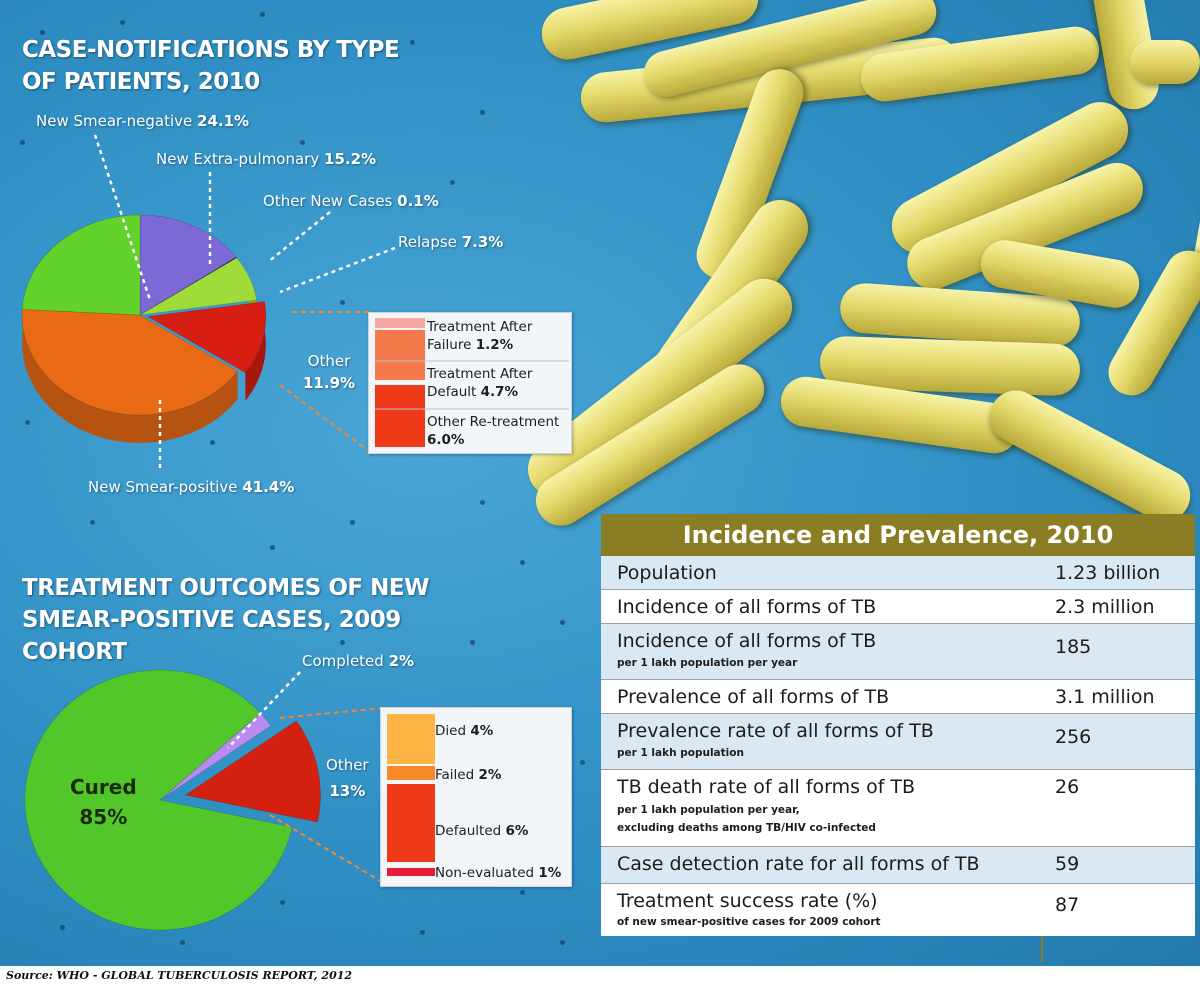  Describe the element at coordinates (707, 663) in the screenshot. I see `row-sublabel: per 1 lakh population per year` at that location.